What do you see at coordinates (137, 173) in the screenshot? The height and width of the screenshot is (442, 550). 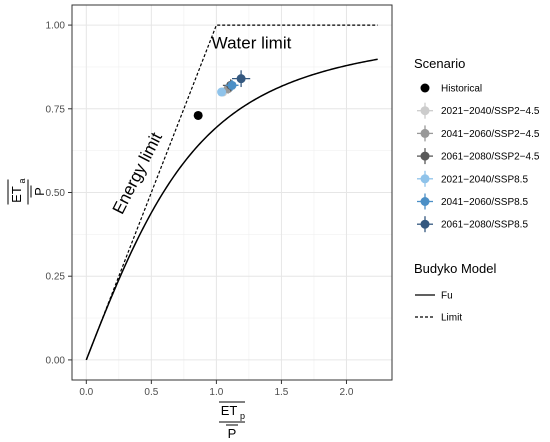 I see `energy-limit-annotation: Energy limit` at bounding box center [137, 173].